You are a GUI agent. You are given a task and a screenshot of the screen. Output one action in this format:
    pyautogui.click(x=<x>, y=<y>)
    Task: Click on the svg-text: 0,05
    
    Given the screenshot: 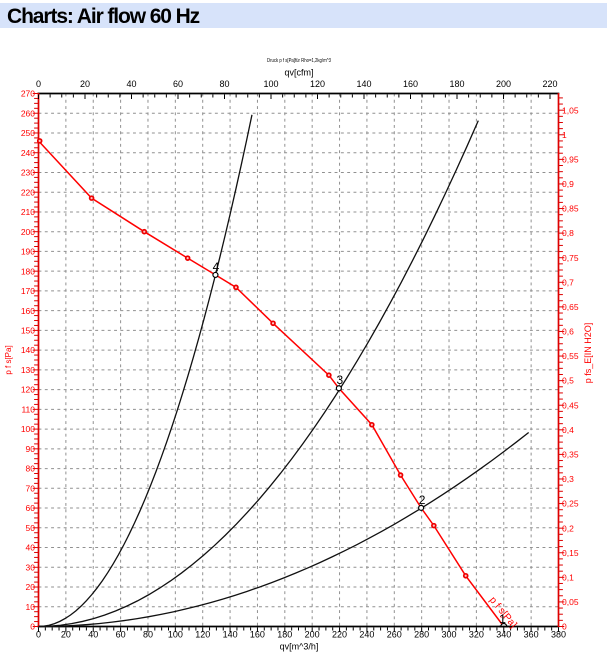 What is the action you would take?
    pyautogui.click(x=570, y=602)
    